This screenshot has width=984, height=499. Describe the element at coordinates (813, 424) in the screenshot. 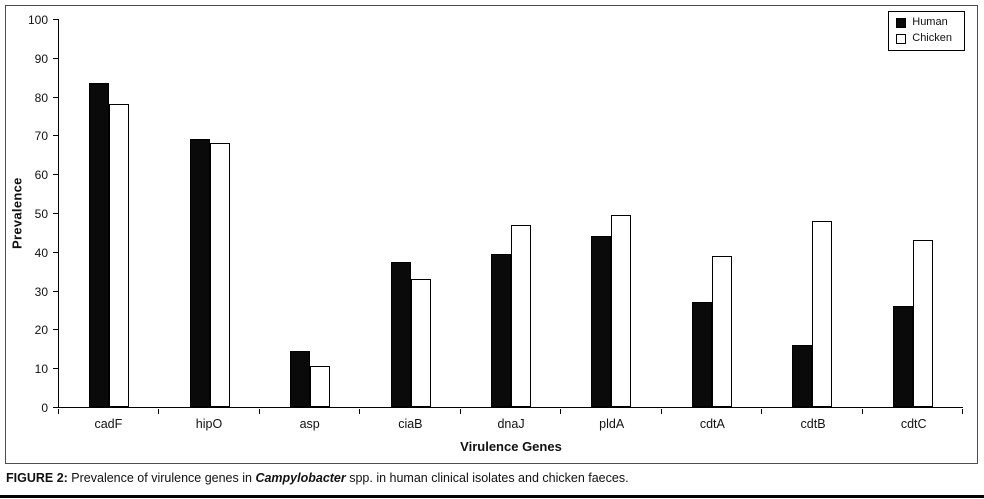

I see `x-tick-label-cdtB: cdtB` at that location.